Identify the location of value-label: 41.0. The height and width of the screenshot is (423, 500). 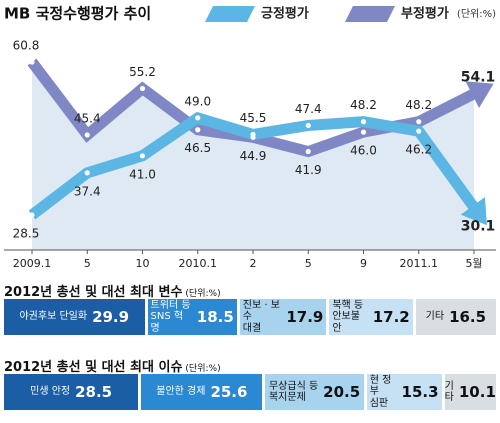
(142, 174).